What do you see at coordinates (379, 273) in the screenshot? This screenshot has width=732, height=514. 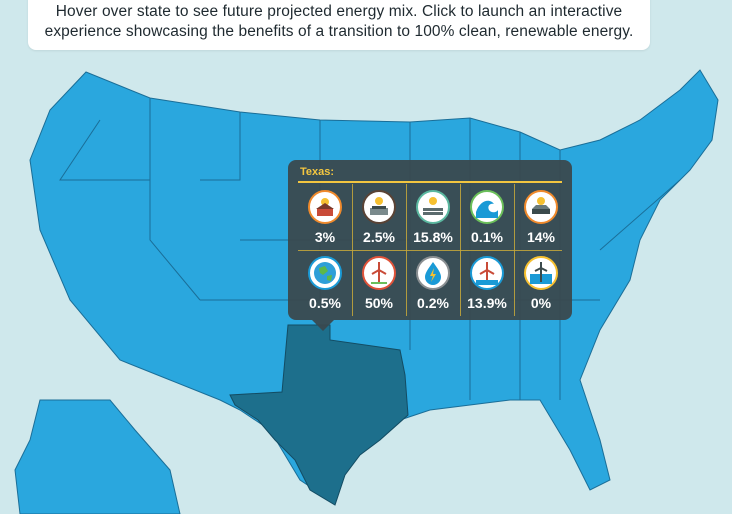 I see `onshore-wind-icon` at bounding box center [379, 273].